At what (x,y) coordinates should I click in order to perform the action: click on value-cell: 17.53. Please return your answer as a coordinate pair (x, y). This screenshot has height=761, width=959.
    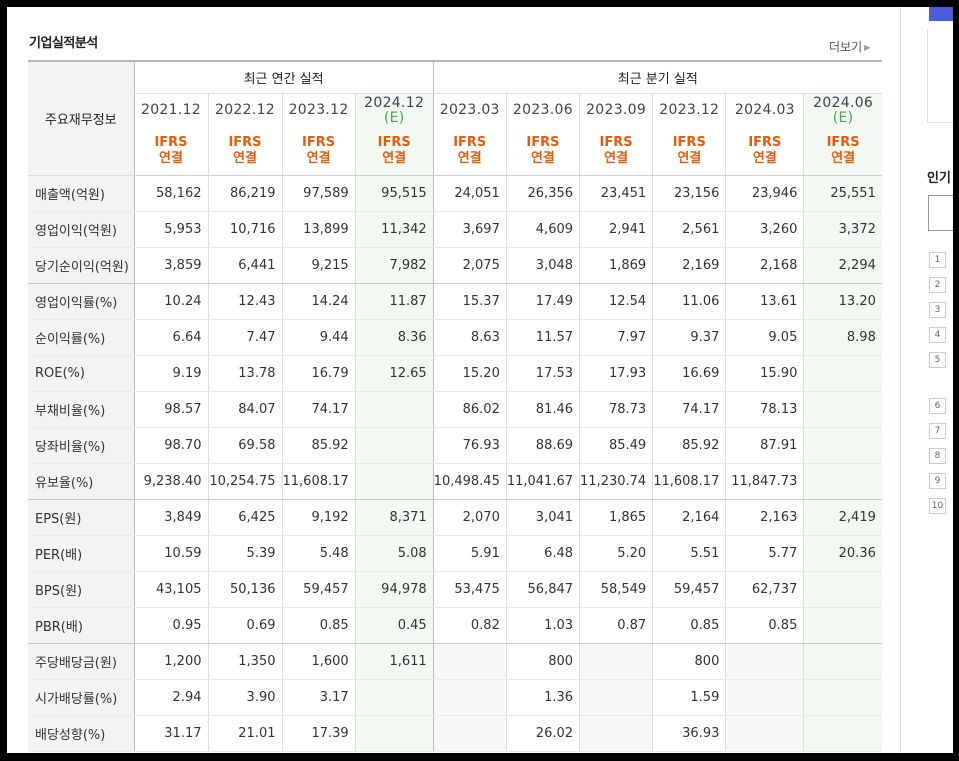
    Looking at the image, I should click on (542, 373).